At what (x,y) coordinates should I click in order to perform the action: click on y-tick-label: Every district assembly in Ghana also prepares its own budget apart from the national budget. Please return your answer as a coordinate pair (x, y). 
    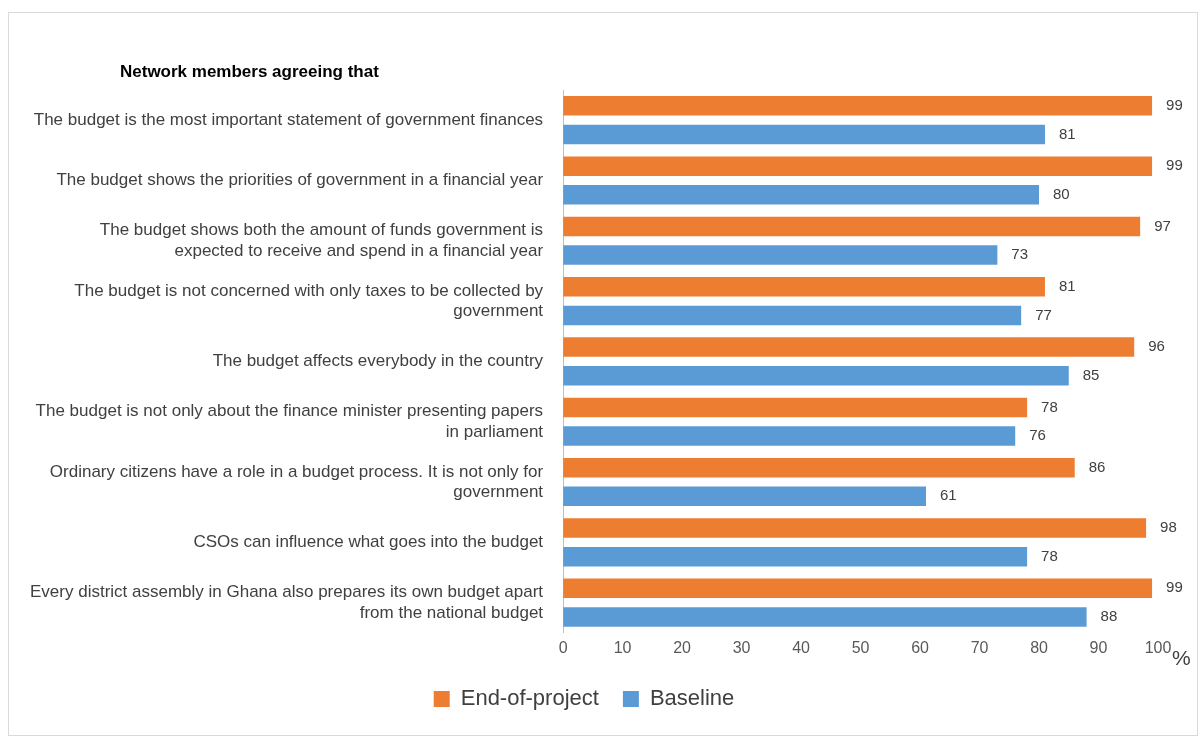
    Looking at the image, I should click on (286, 602).